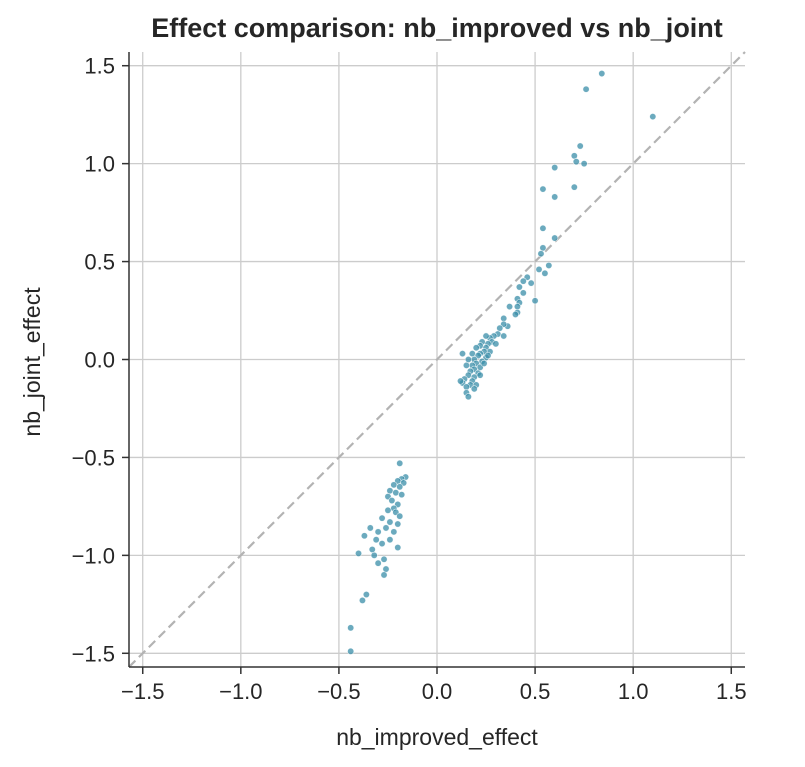 This screenshot has width=805, height=767. I want to click on x-tick-label: −0.5, so click(338, 691).